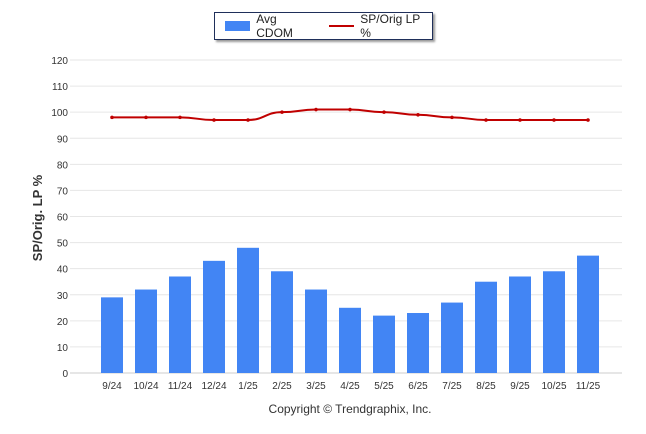  Describe the element at coordinates (59, 113) in the screenshot. I see `y-tick-label: 100` at that location.